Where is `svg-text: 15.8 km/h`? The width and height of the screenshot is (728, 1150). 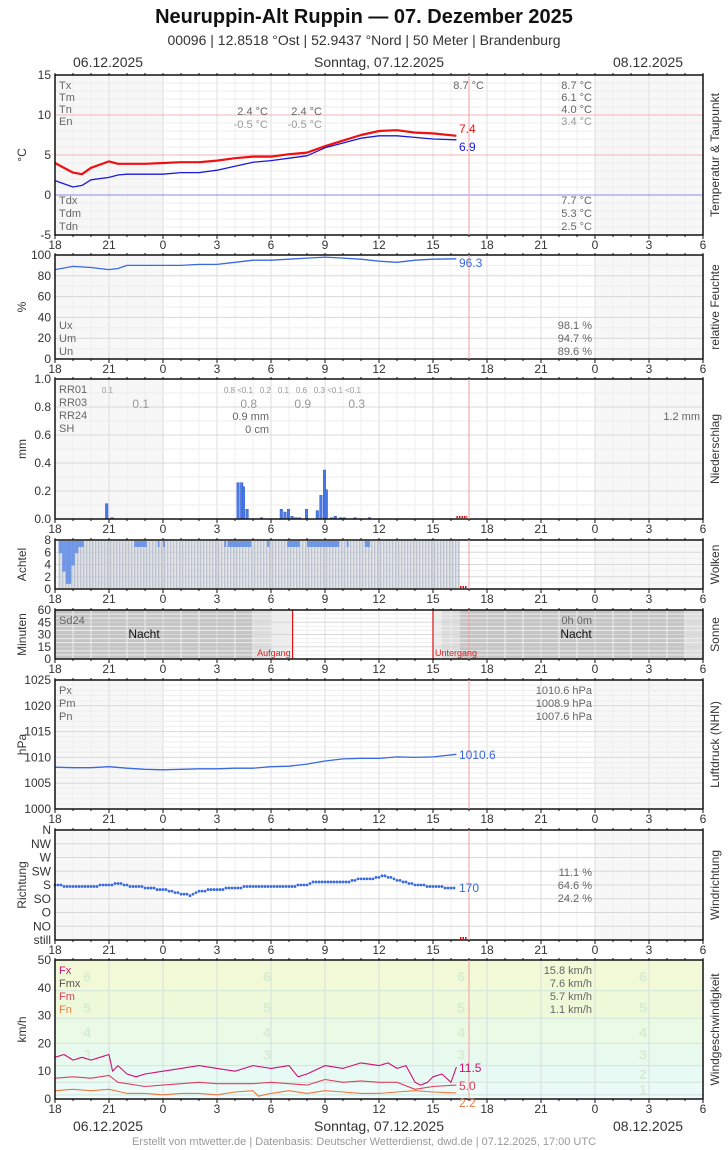
svg-text: 15.8 km/h is located at coordinates (568, 971).